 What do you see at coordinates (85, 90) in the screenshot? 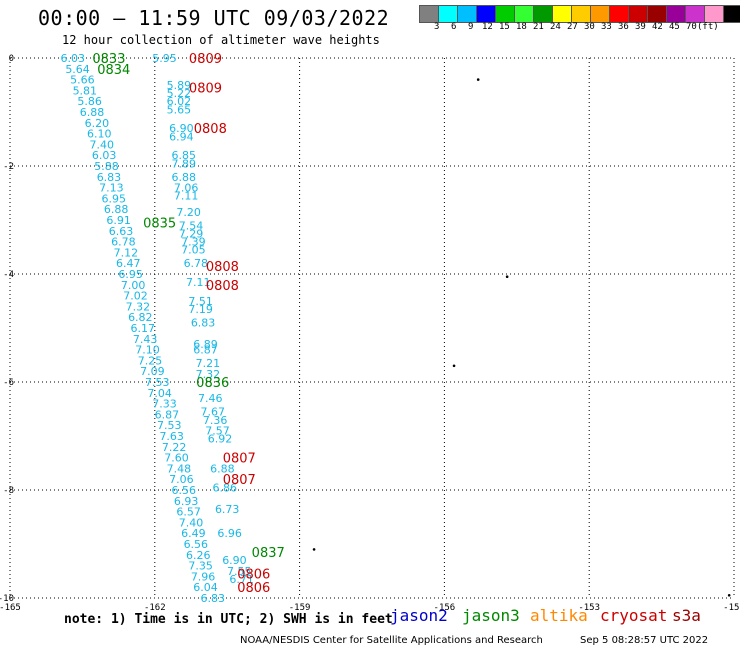
I see `wave-height-label: 5.81` at bounding box center [85, 90].